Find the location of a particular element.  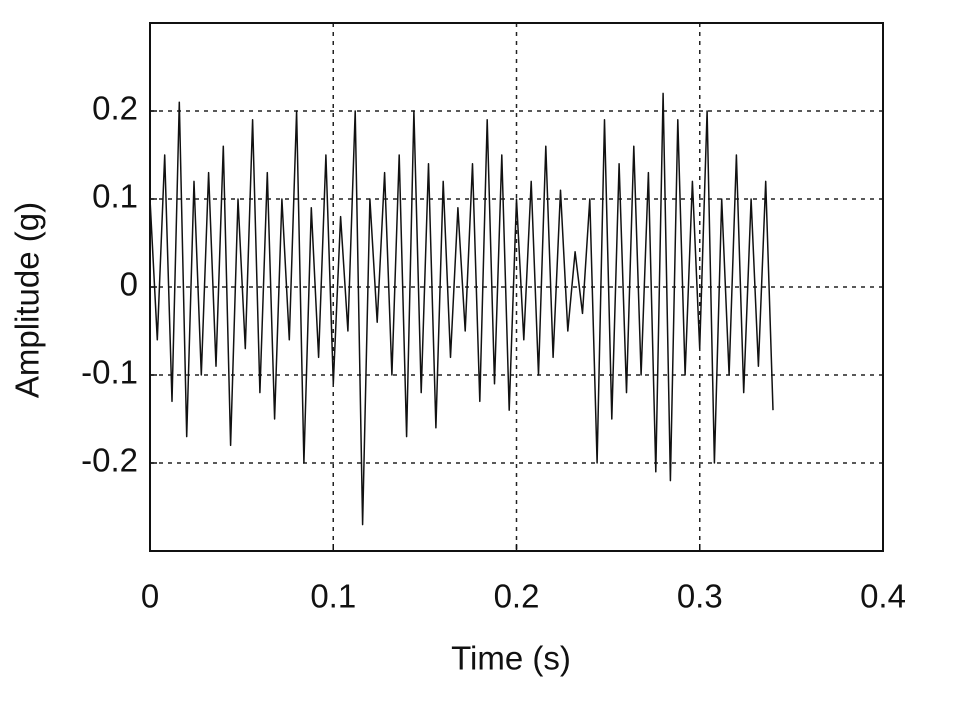

x-axis-label: Time (s) is located at coordinates (511, 658).